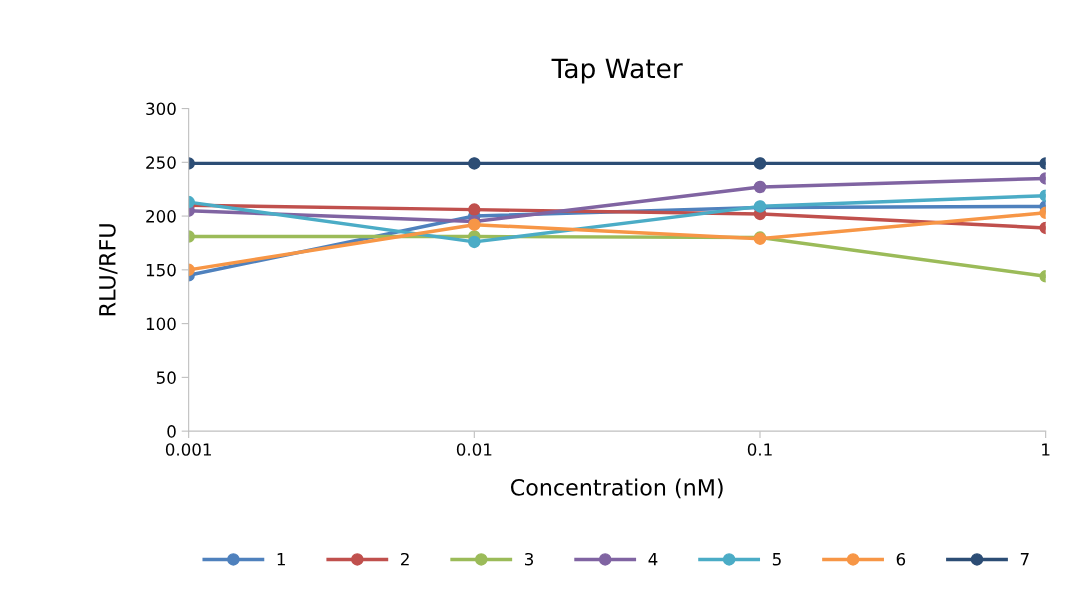 This screenshot has height=603, width=1078. Describe the element at coordinates (281, 559) in the screenshot. I see `legend-label: 1` at that location.